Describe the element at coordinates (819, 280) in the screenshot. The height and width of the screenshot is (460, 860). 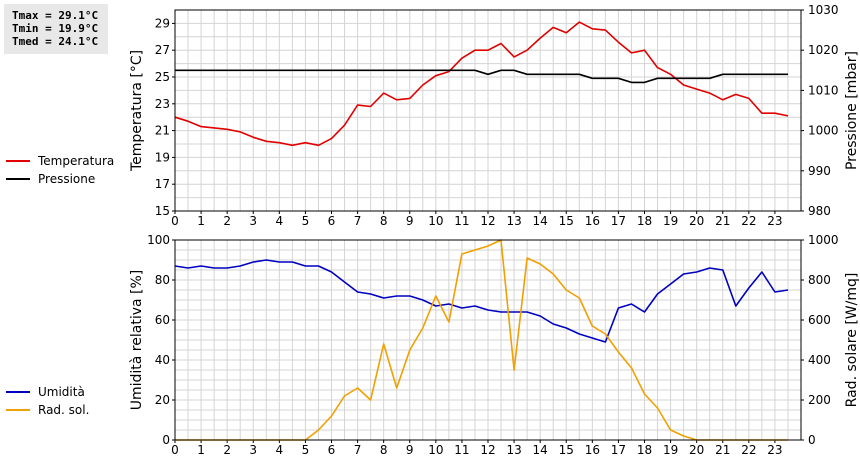
I see `chart2-y2-tick-label: 800` at that location.